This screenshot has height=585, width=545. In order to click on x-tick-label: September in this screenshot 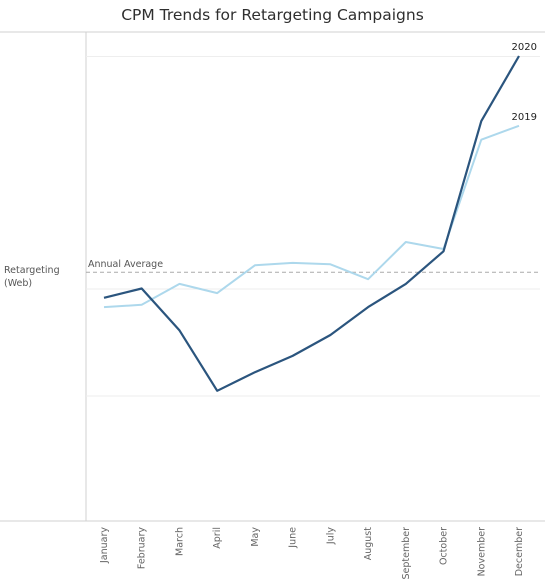, I will do `click(406, 553)`.